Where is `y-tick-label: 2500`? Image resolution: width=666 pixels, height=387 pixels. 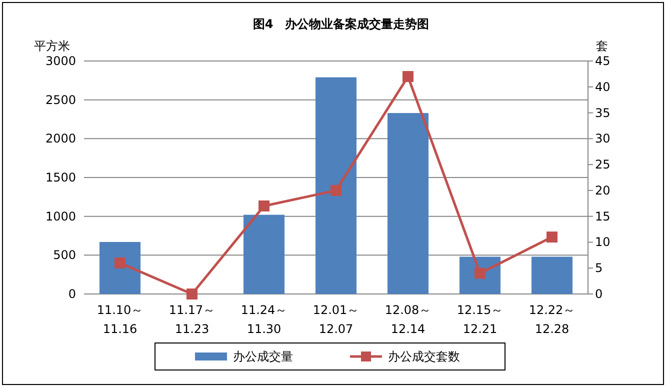 y-tick-label: 2500 is located at coordinates (60, 99).